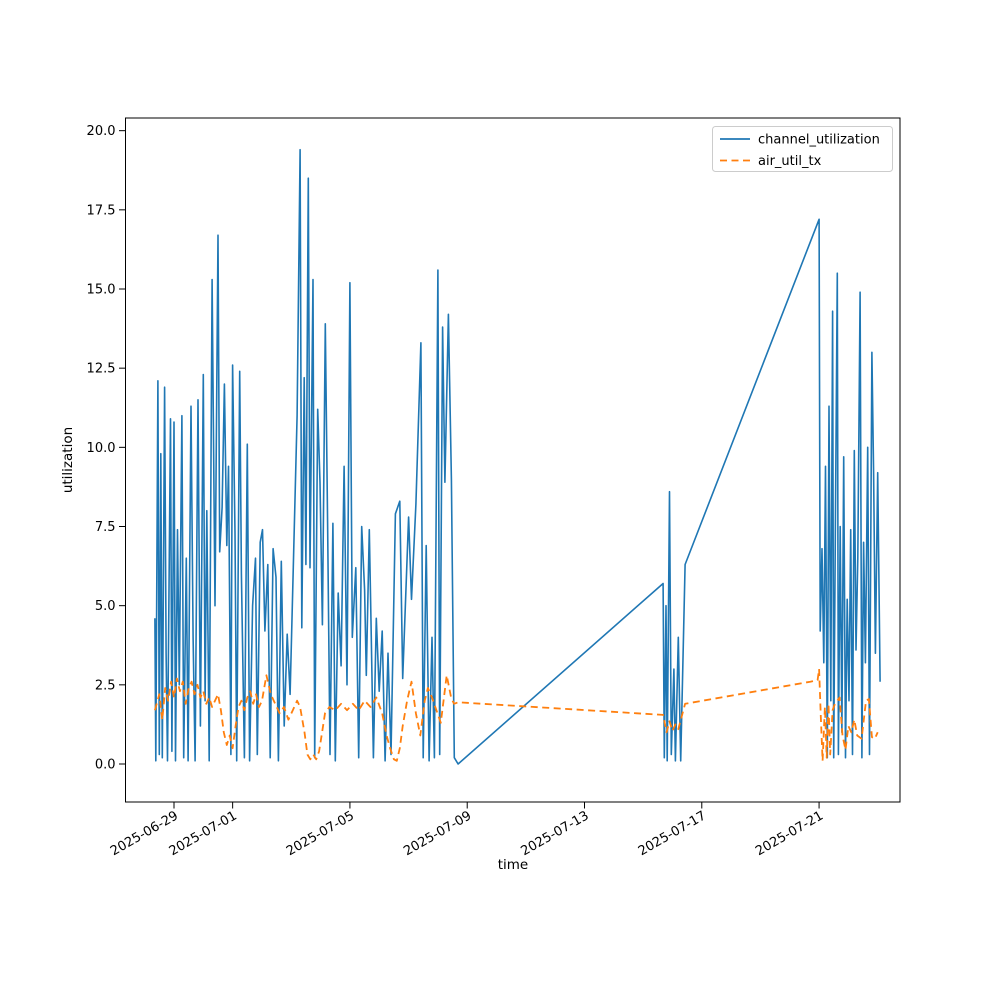 The image size is (1000, 1004). What do you see at coordinates (101, 210) in the screenshot?
I see `y-tick-label: 17.5` at bounding box center [101, 210].